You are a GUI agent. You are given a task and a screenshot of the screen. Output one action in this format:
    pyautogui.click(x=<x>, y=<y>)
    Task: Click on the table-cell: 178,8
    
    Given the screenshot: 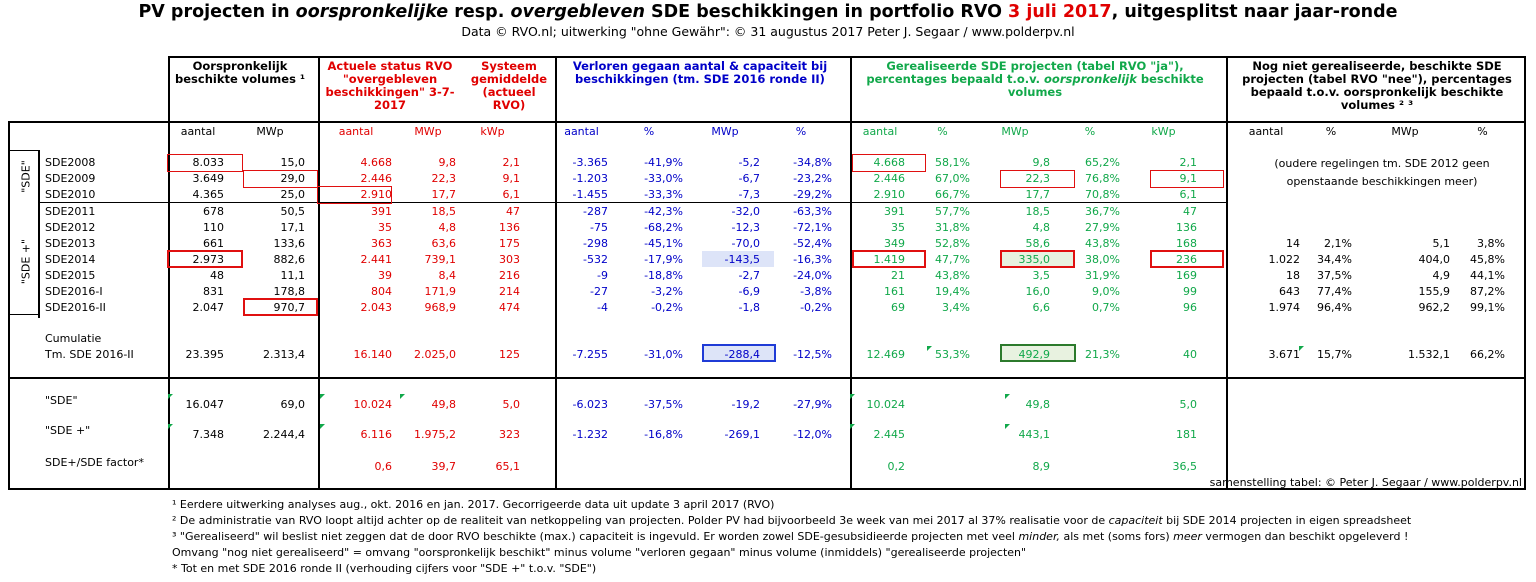 What is the action you would take?
    pyautogui.click(x=289, y=291)
    